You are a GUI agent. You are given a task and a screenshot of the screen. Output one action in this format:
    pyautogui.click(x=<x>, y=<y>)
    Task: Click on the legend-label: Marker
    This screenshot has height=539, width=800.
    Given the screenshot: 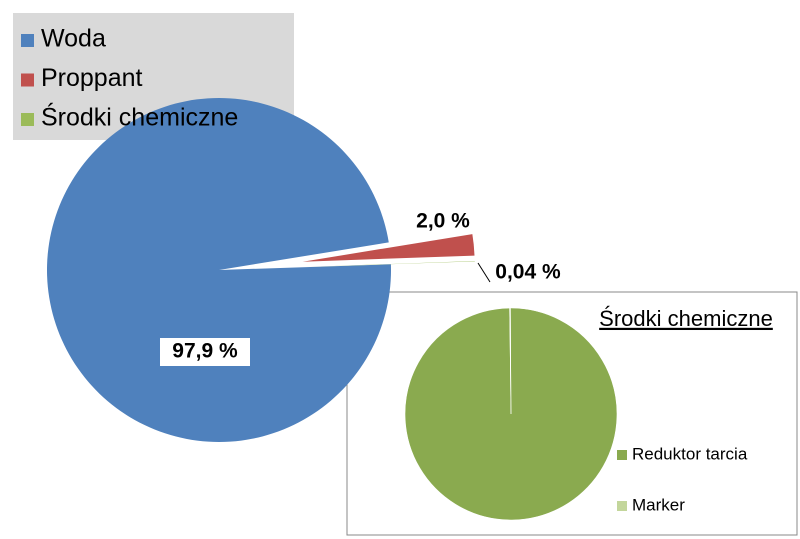 What is the action you would take?
    pyautogui.click(x=658, y=504)
    